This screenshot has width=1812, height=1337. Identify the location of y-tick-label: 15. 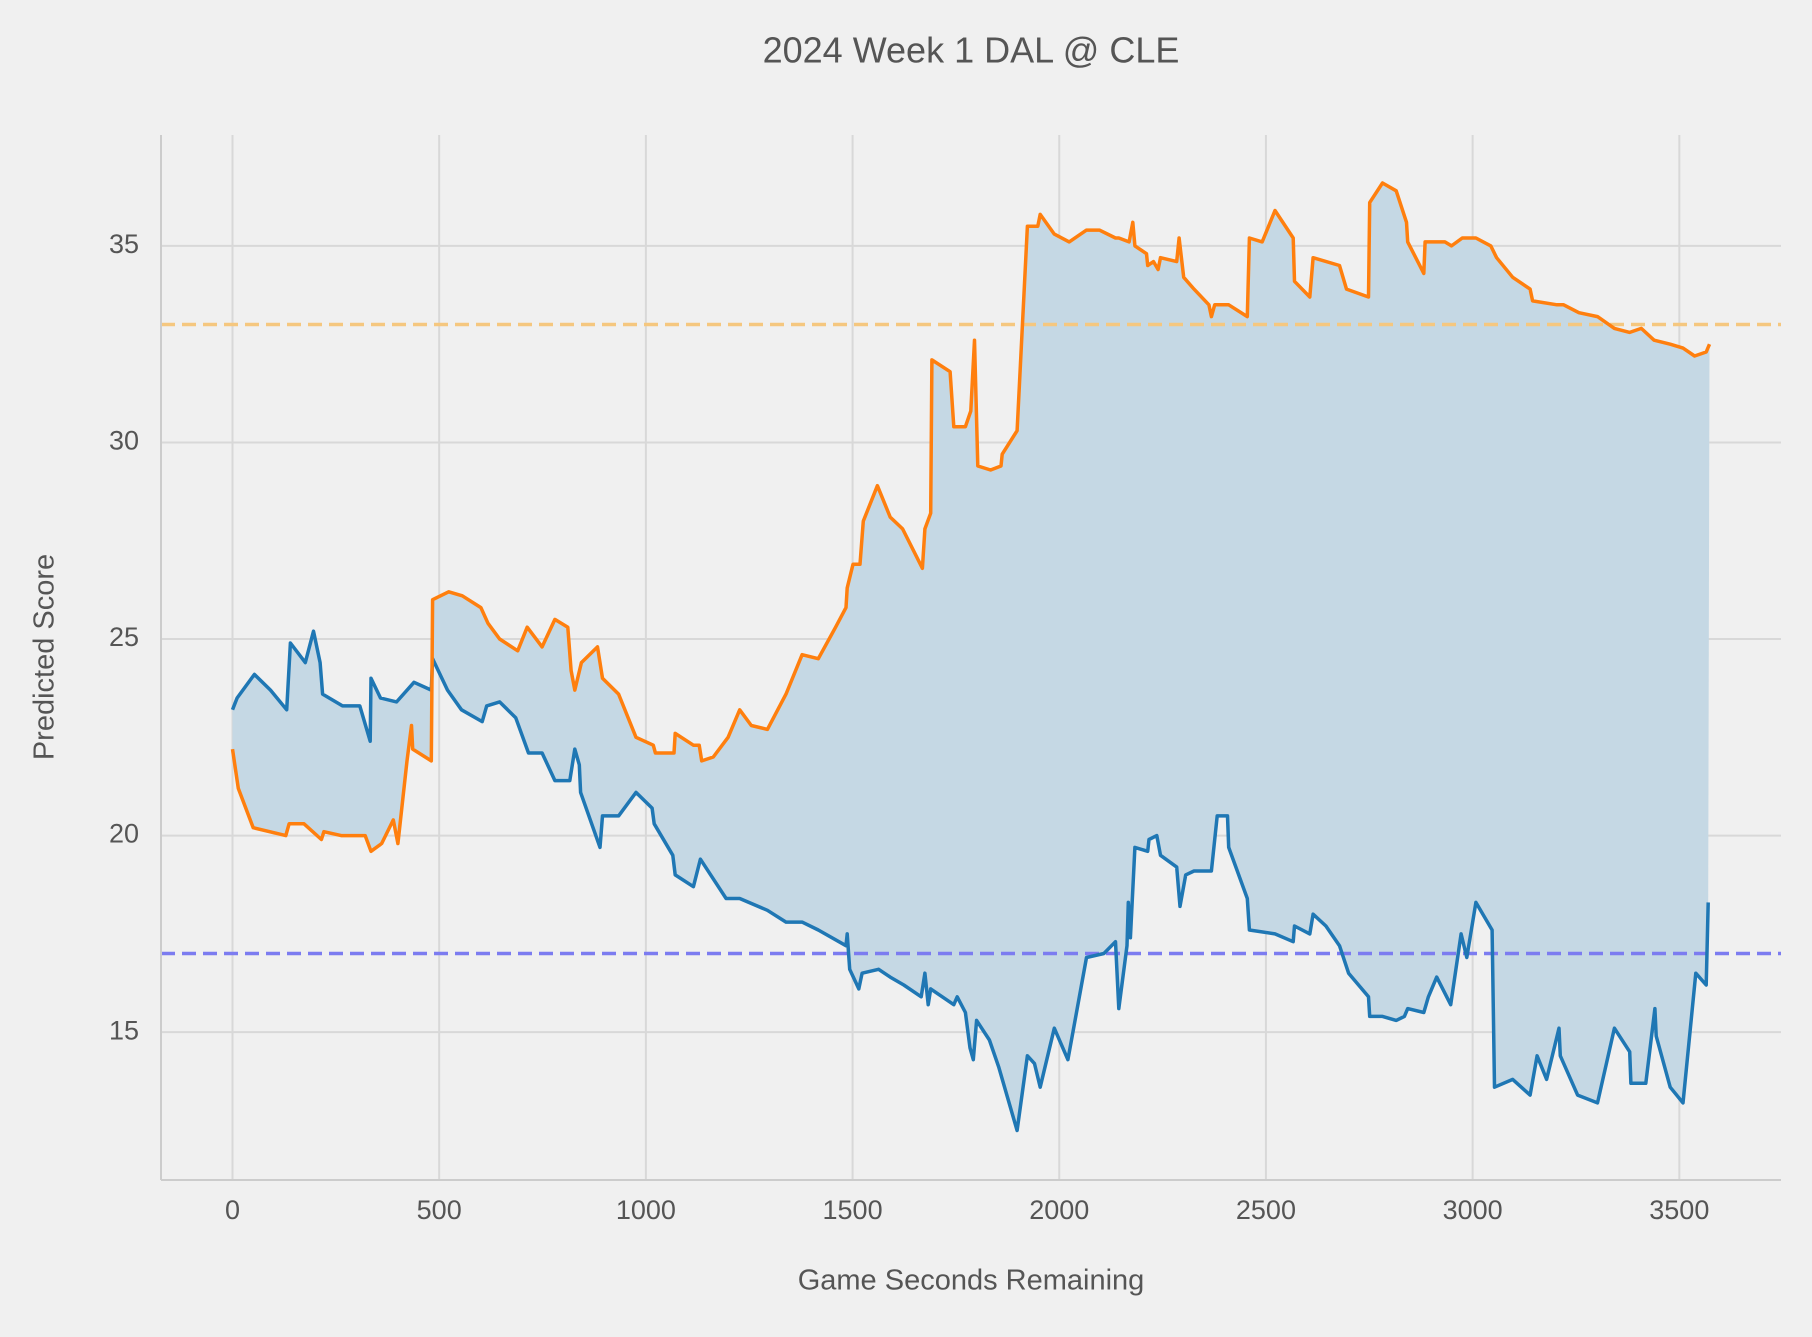
(124, 1030).